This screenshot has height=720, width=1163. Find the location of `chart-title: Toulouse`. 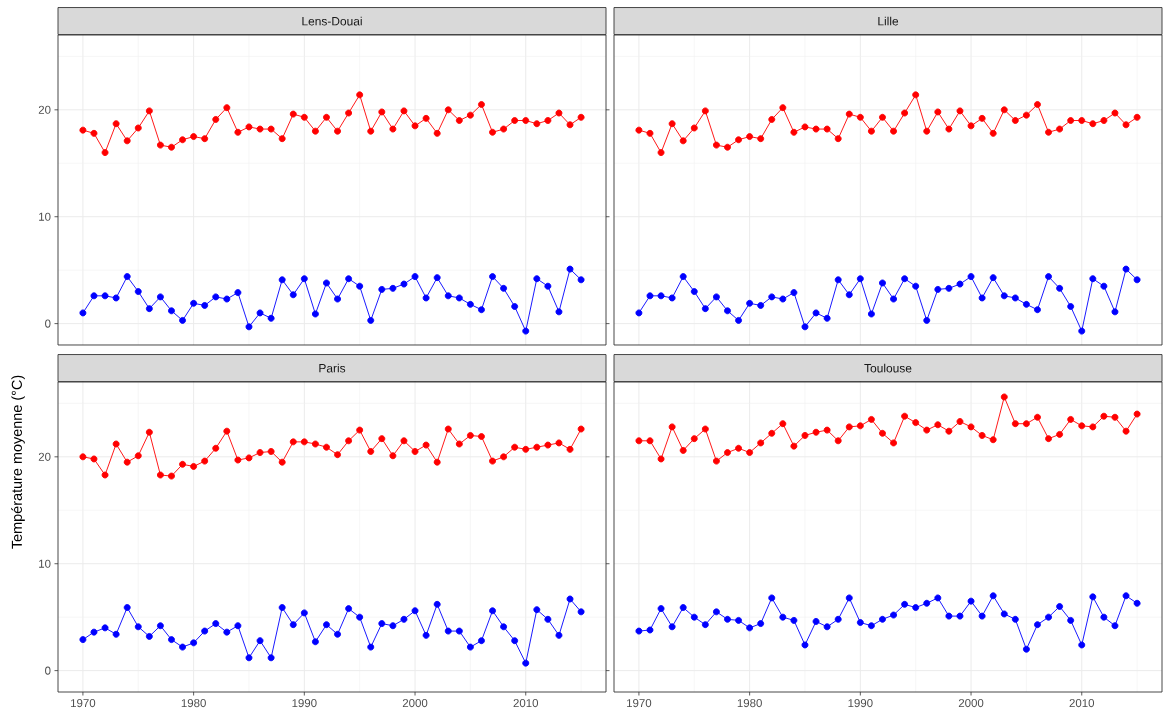

chart-title: Toulouse is located at coordinates (888, 368).